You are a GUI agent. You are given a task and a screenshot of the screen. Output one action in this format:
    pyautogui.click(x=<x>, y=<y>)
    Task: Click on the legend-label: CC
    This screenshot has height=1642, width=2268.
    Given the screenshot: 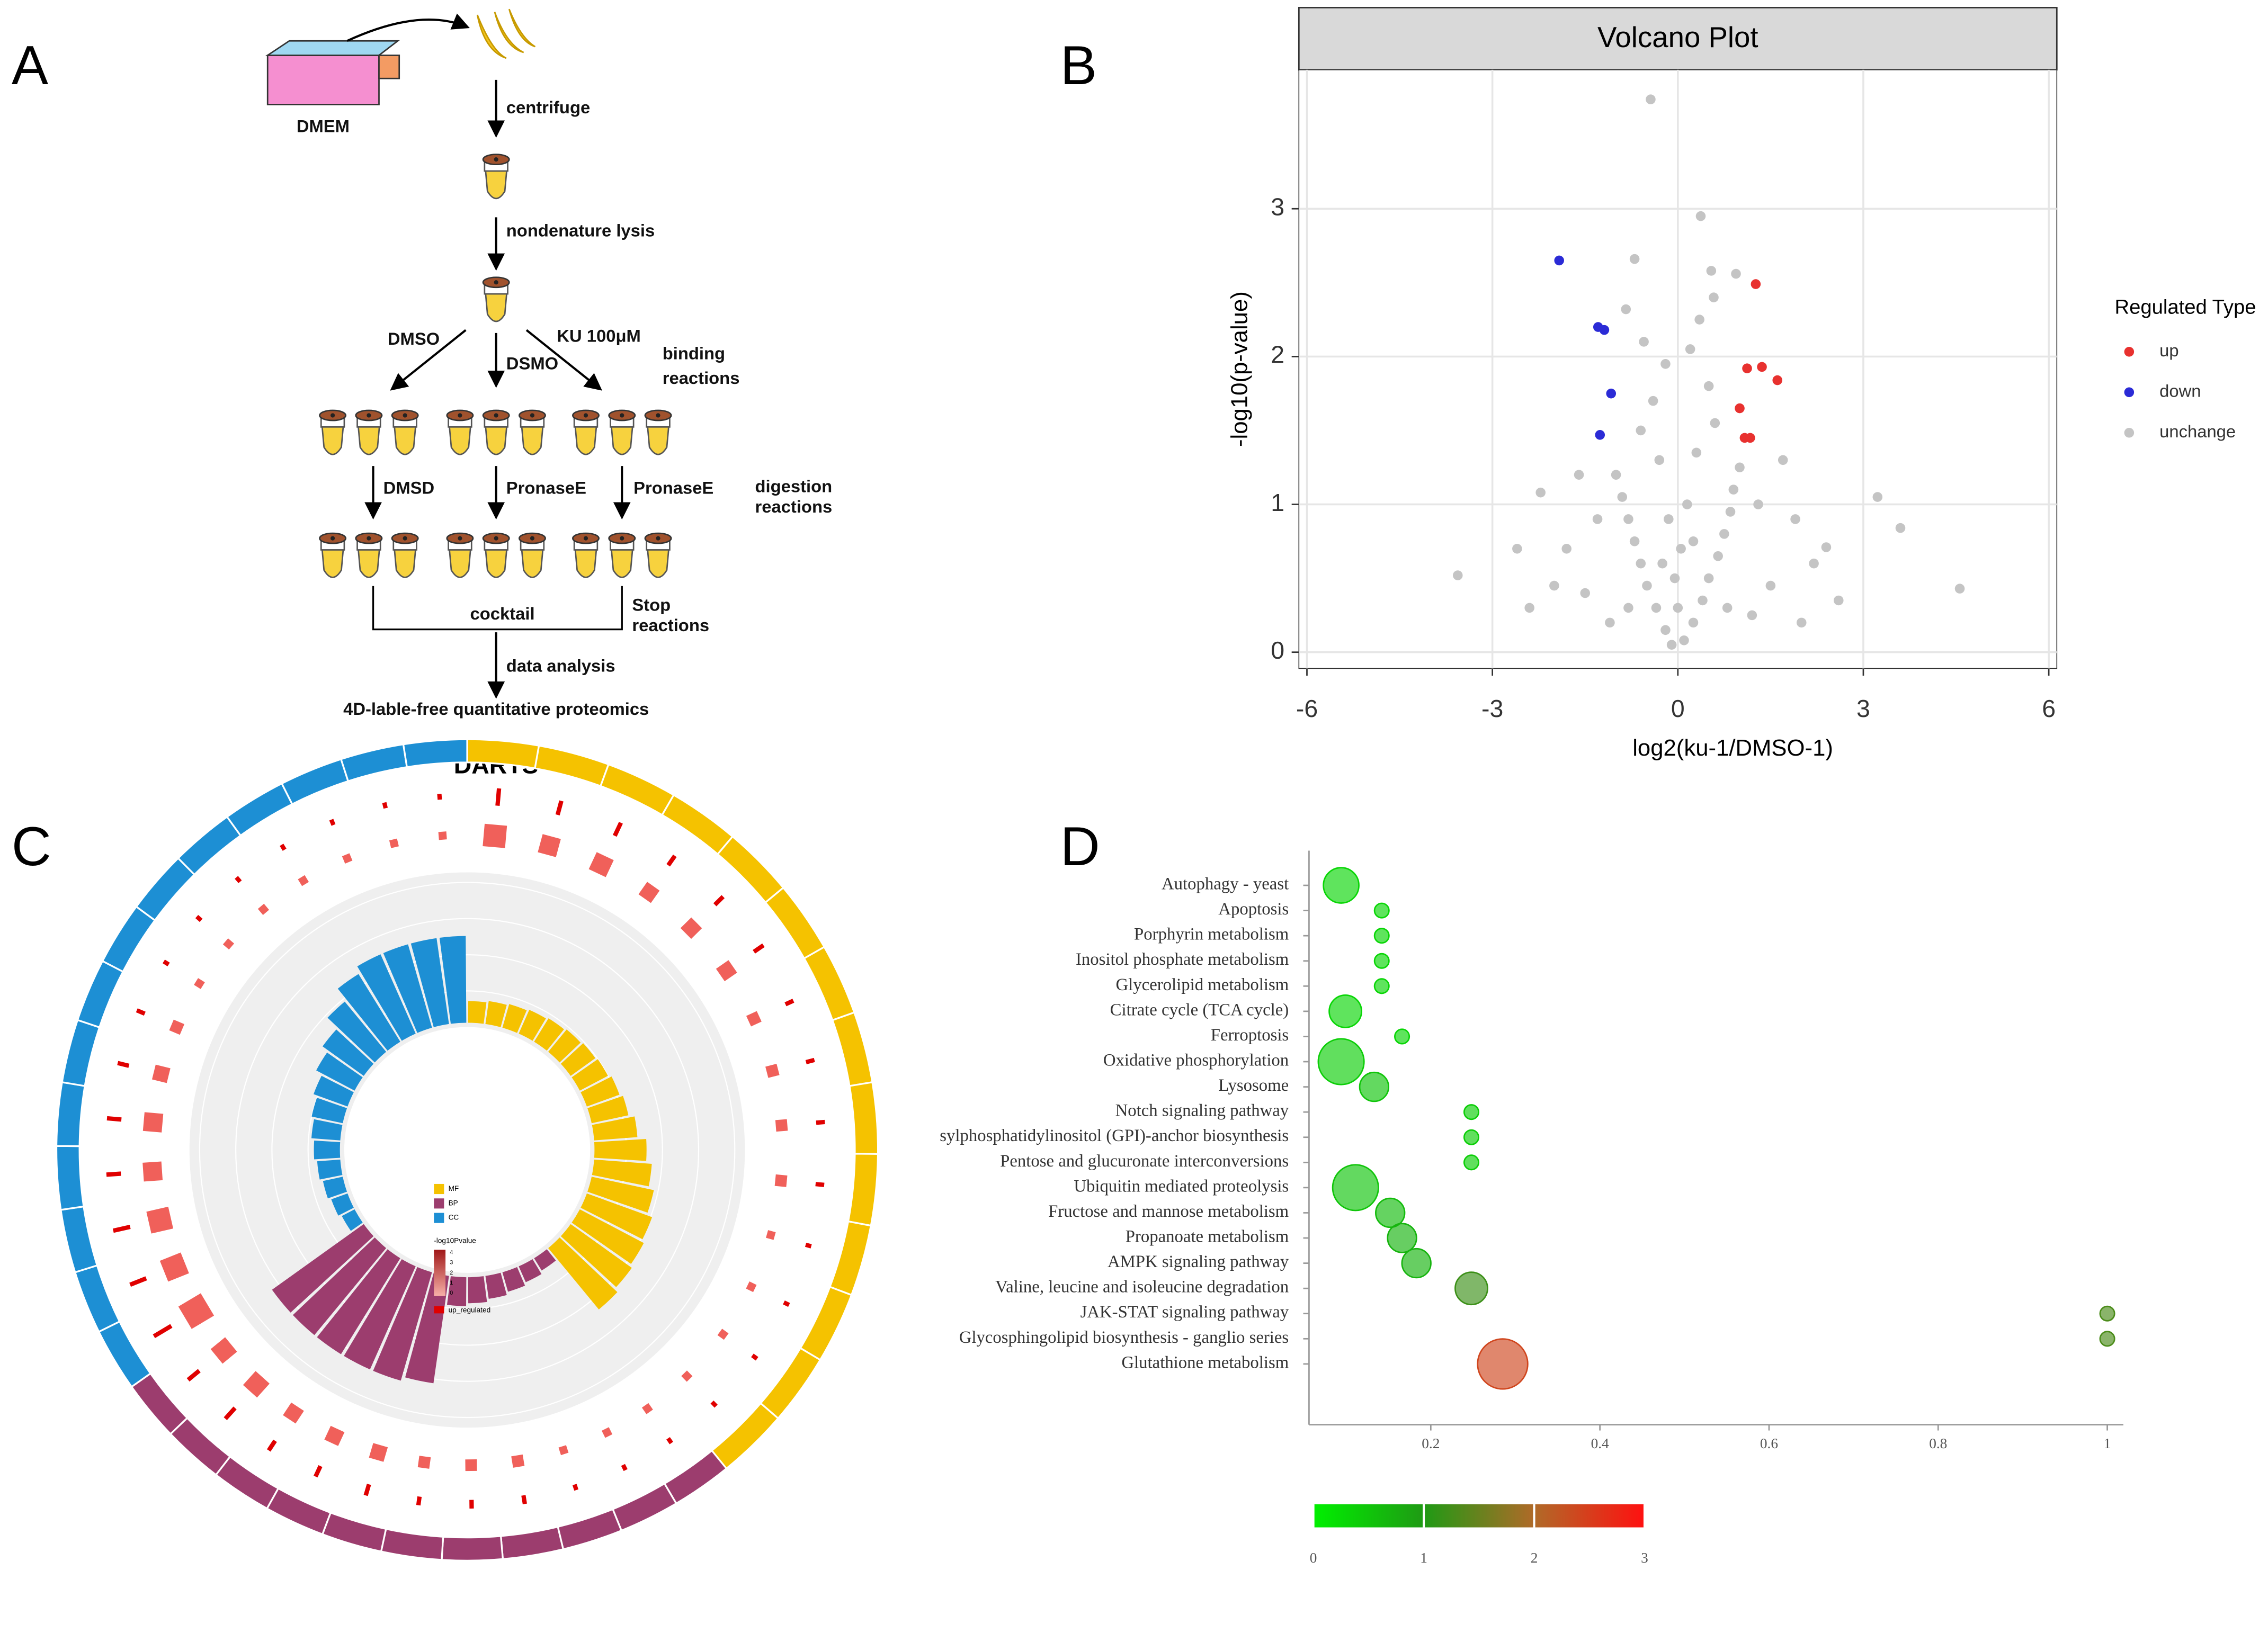 What is the action you would take?
    pyautogui.click(x=454, y=1218)
    